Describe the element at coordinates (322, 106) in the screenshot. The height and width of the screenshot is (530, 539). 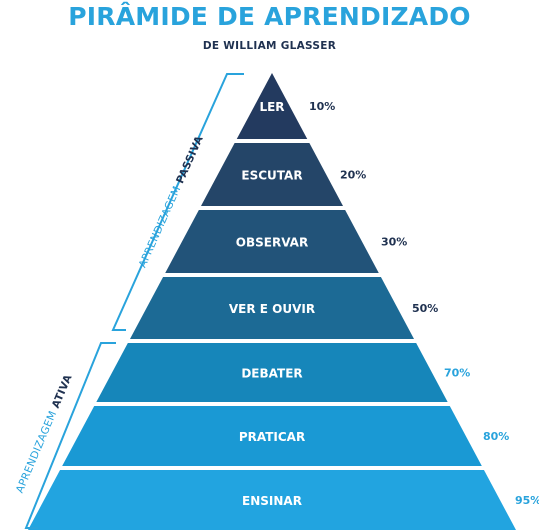
I see `level-percent-ler: 10%` at that location.